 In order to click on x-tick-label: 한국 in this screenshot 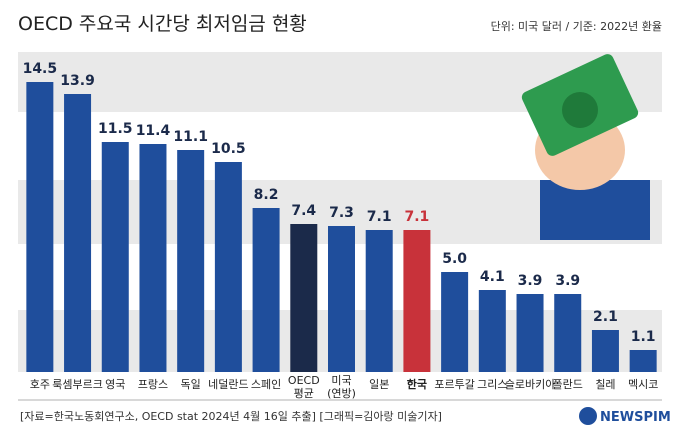, I will do `click(417, 384)`.